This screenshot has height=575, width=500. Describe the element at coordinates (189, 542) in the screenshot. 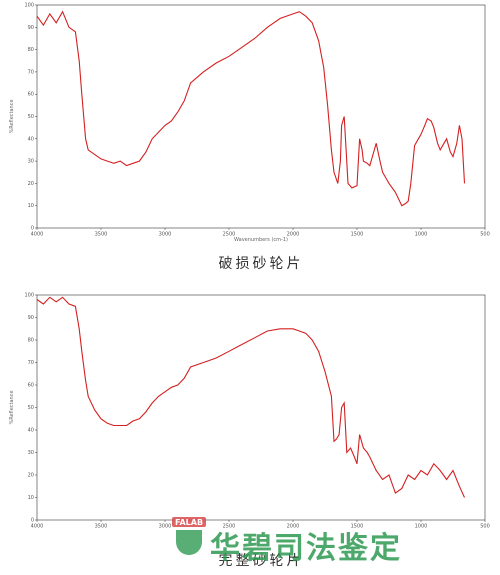

I see `watermark-shield` at that location.